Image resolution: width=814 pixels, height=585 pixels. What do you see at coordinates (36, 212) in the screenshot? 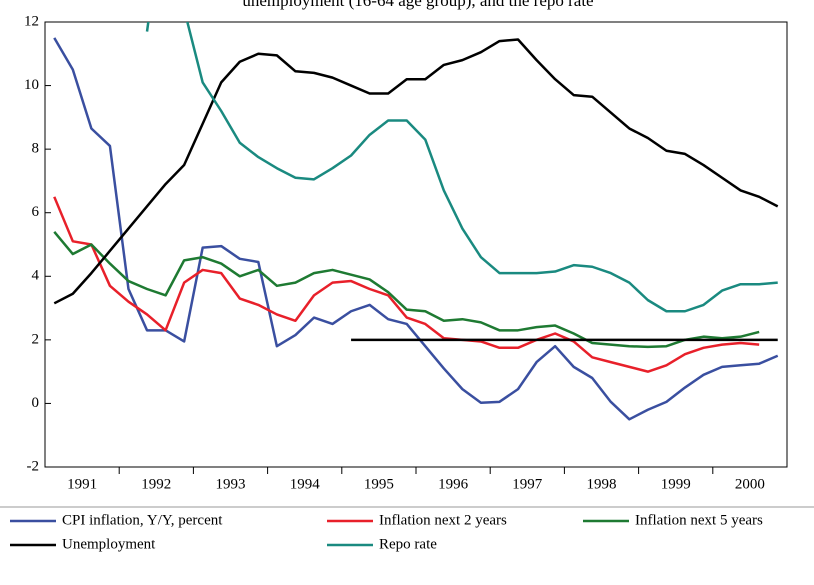
I see `y-tick-label: 6` at bounding box center [36, 212].